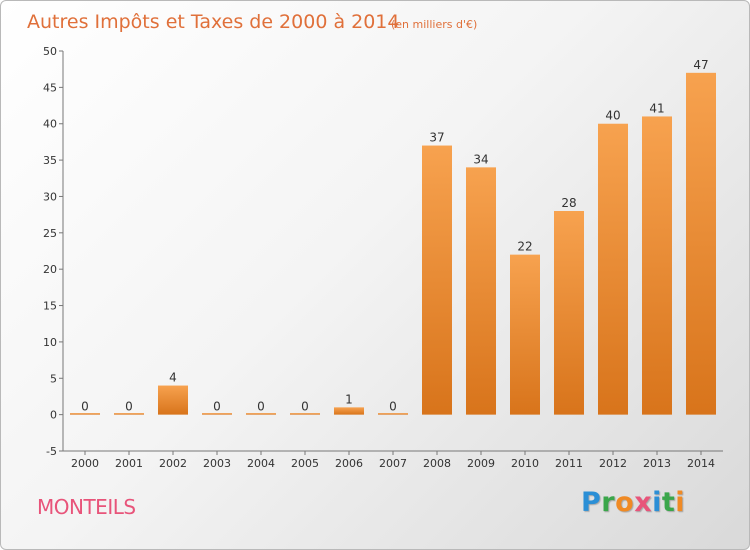  What do you see at coordinates (524, 247) in the screenshot?
I see `data-label: 22` at bounding box center [524, 247].